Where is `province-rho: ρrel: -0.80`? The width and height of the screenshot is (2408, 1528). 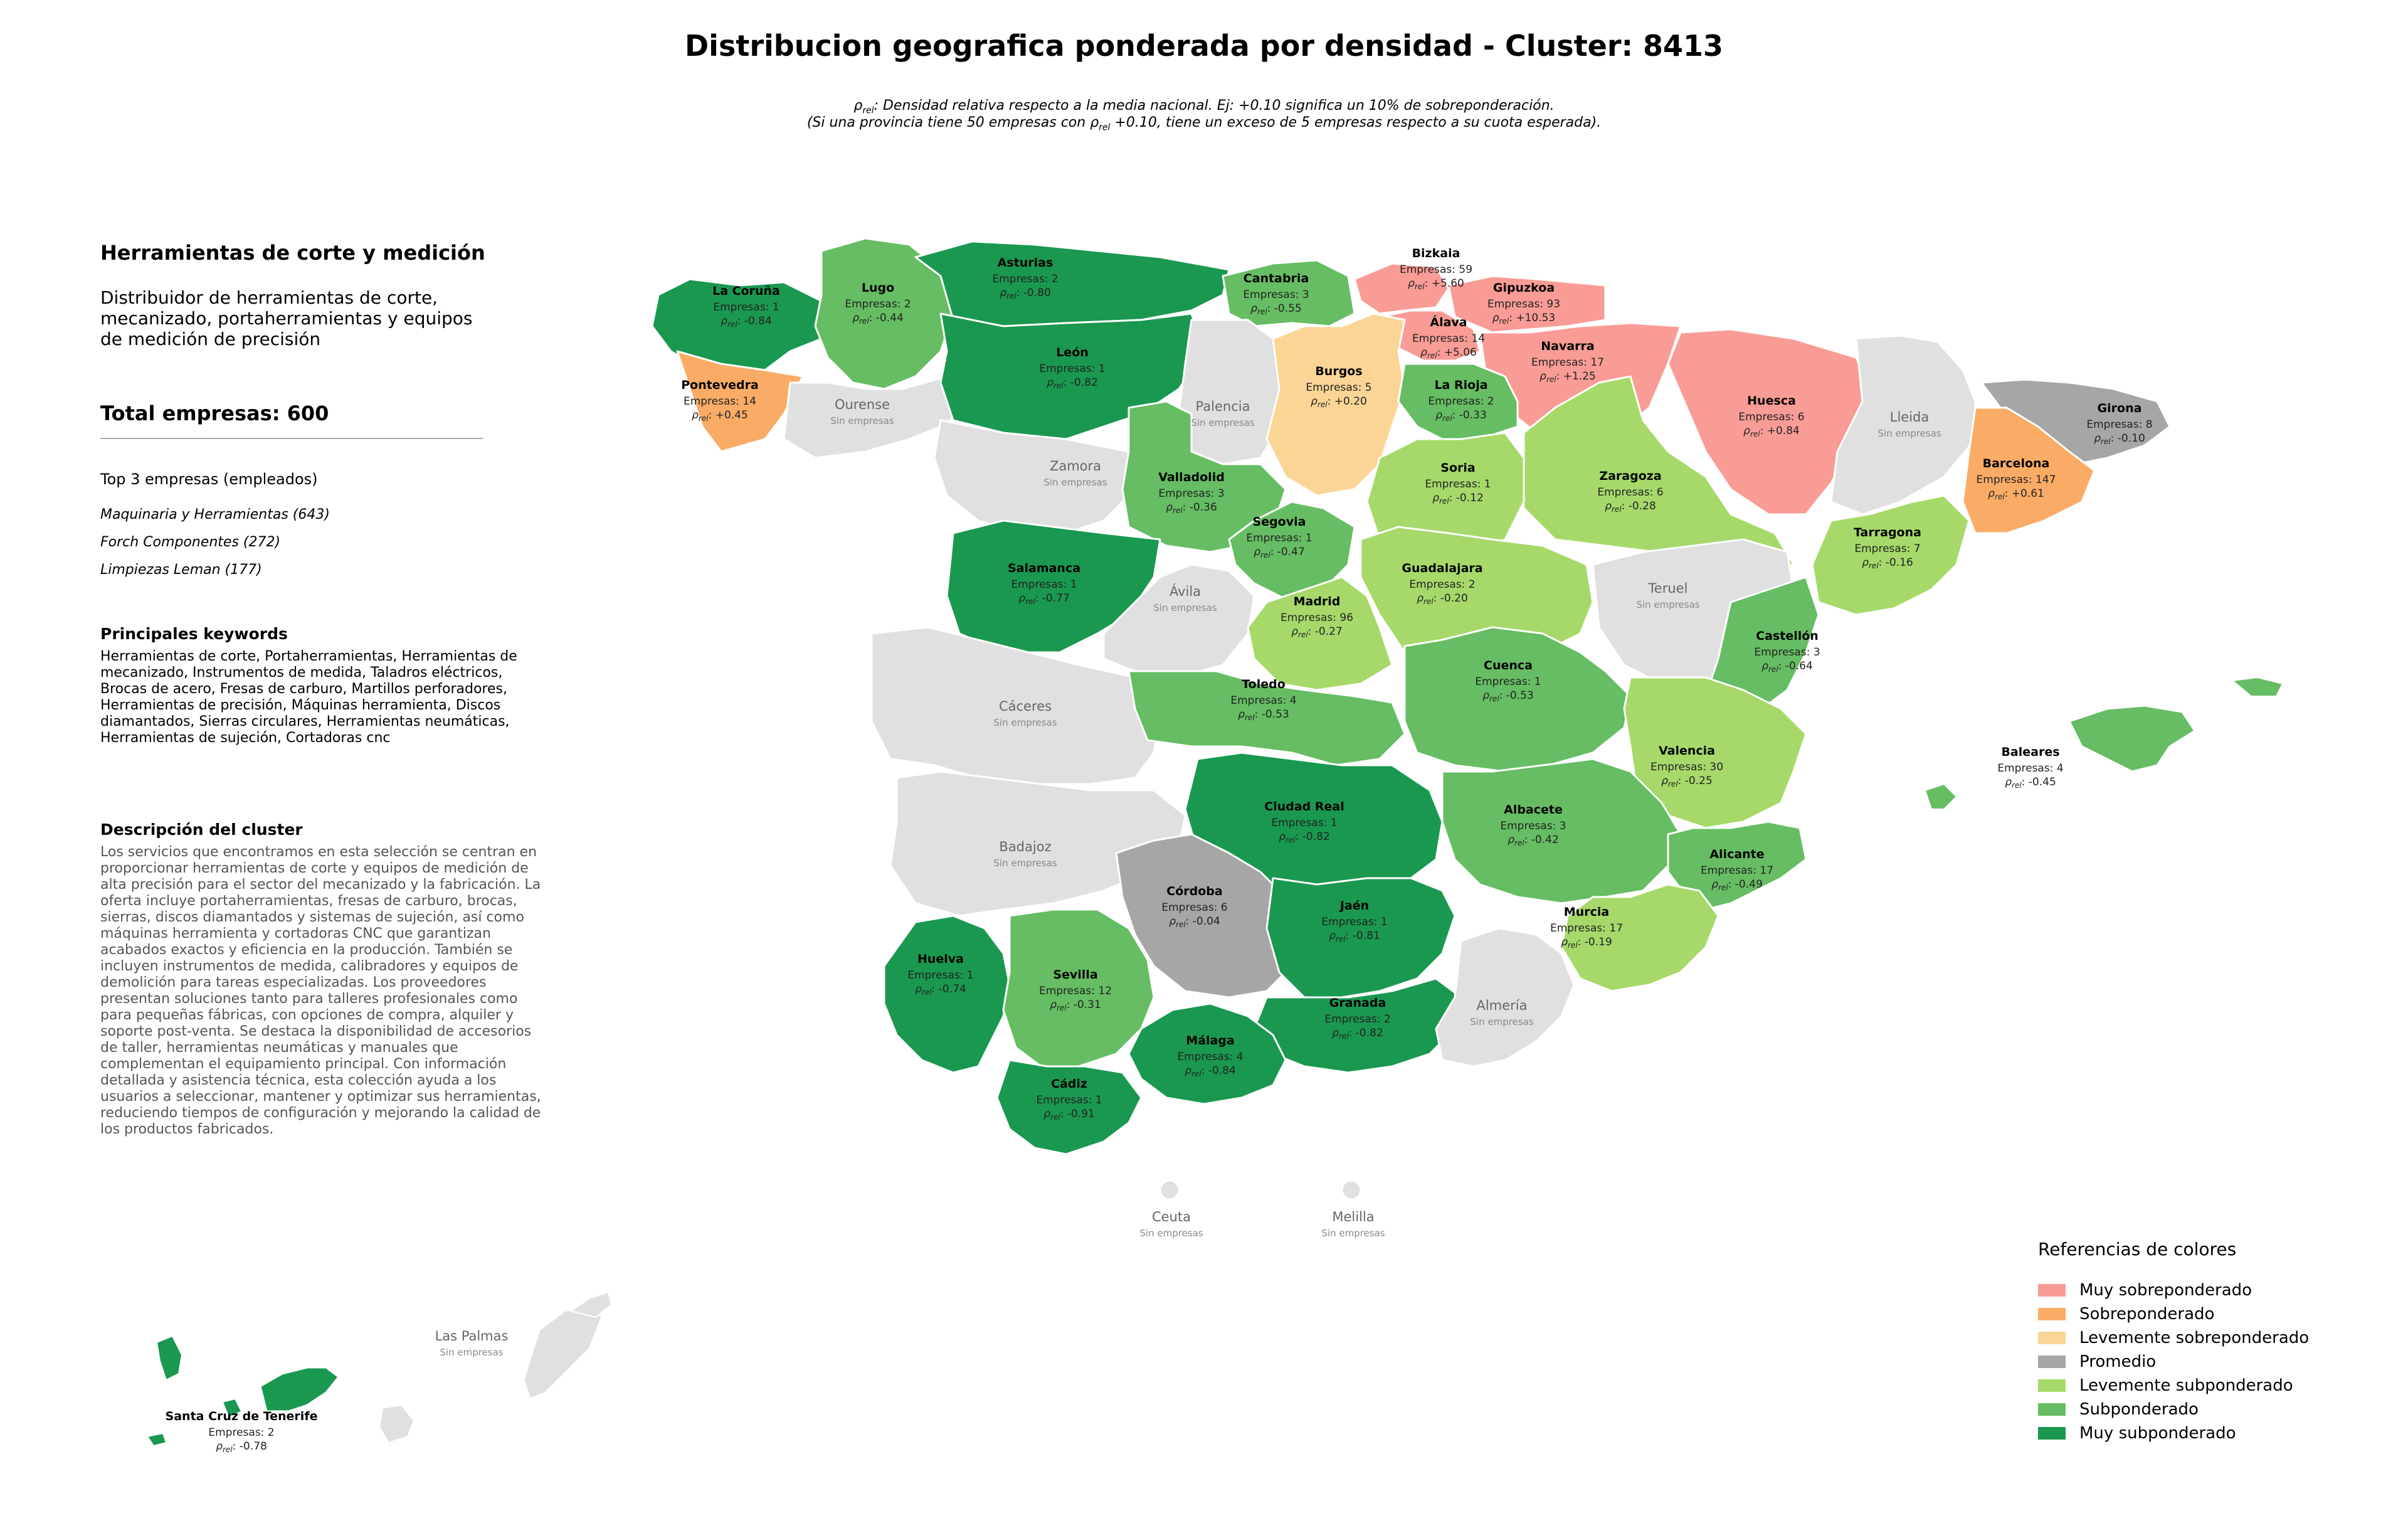 province-rho: ρrel: -0.80 is located at coordinates (1025, 293).